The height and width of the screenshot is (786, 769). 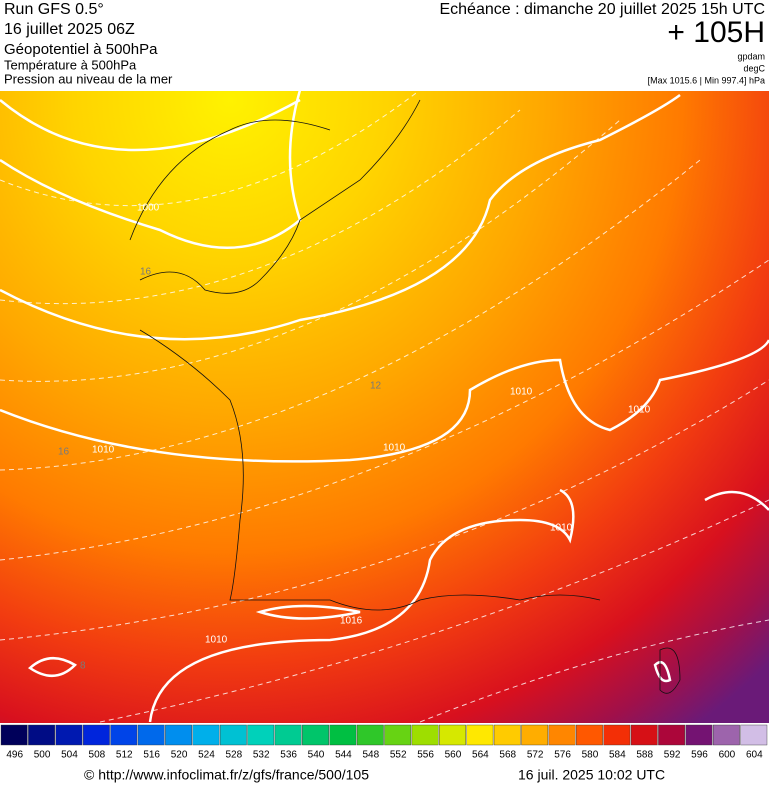 I want to click on layer-label: Pression au niveau de la mer, so click(x=88, y=78).